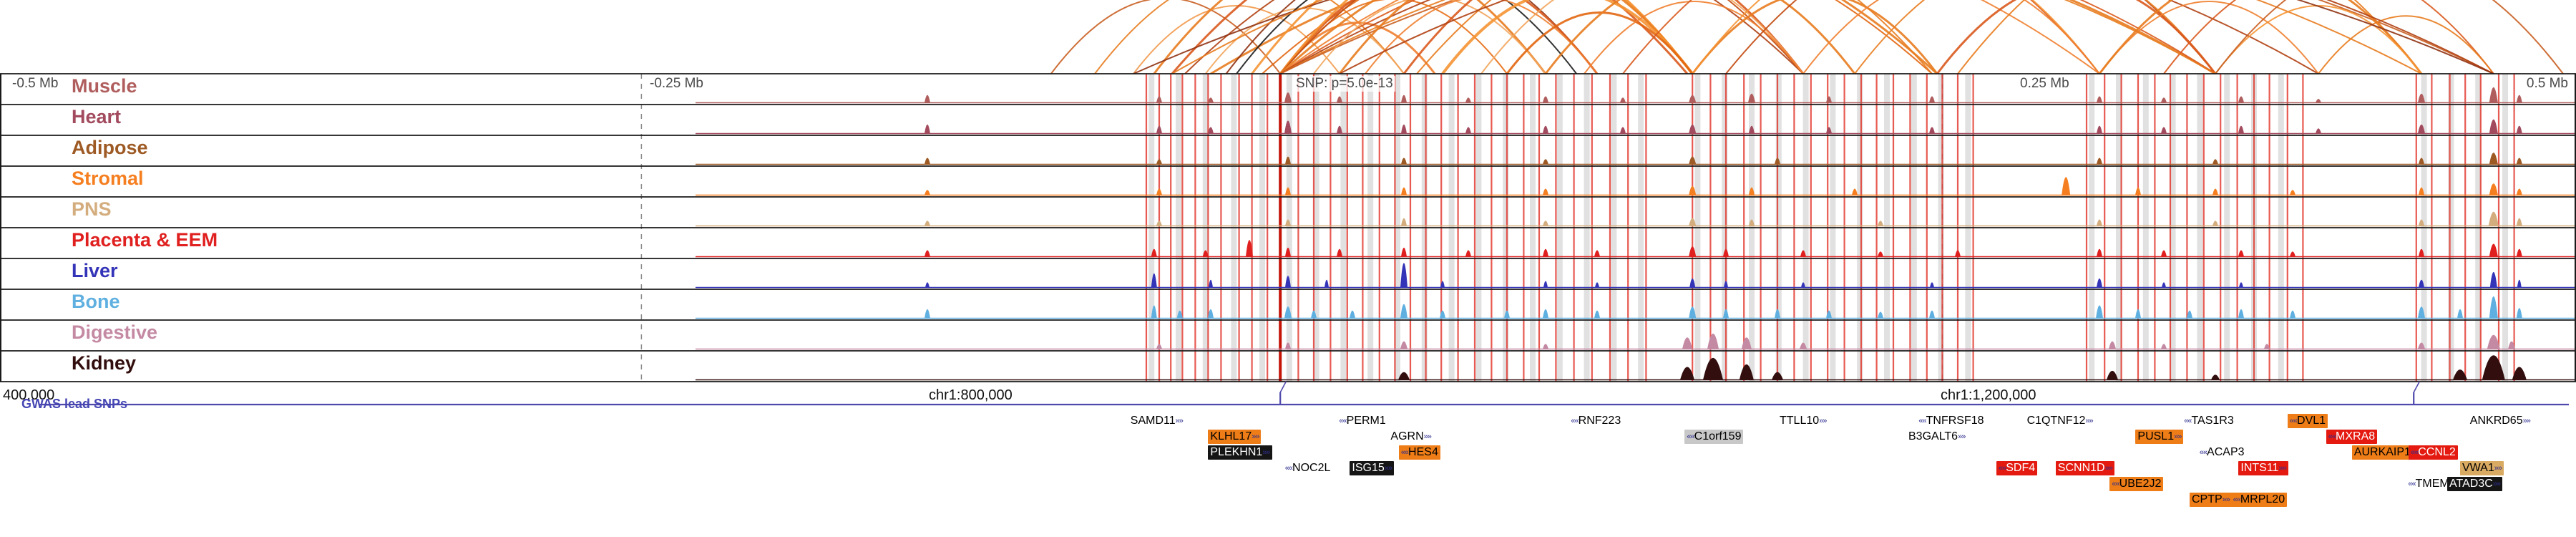  Describe the element at coordinates (1962, 367) in the screenshot. I see `track-signal-kidney` at that location.